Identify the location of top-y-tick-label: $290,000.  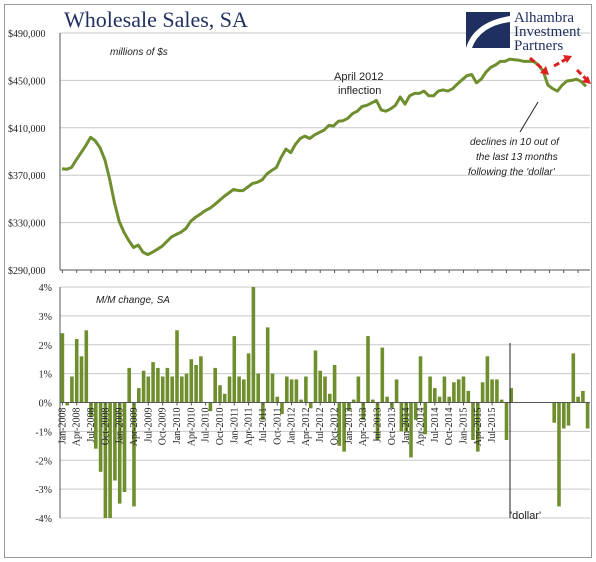
(27, 271).